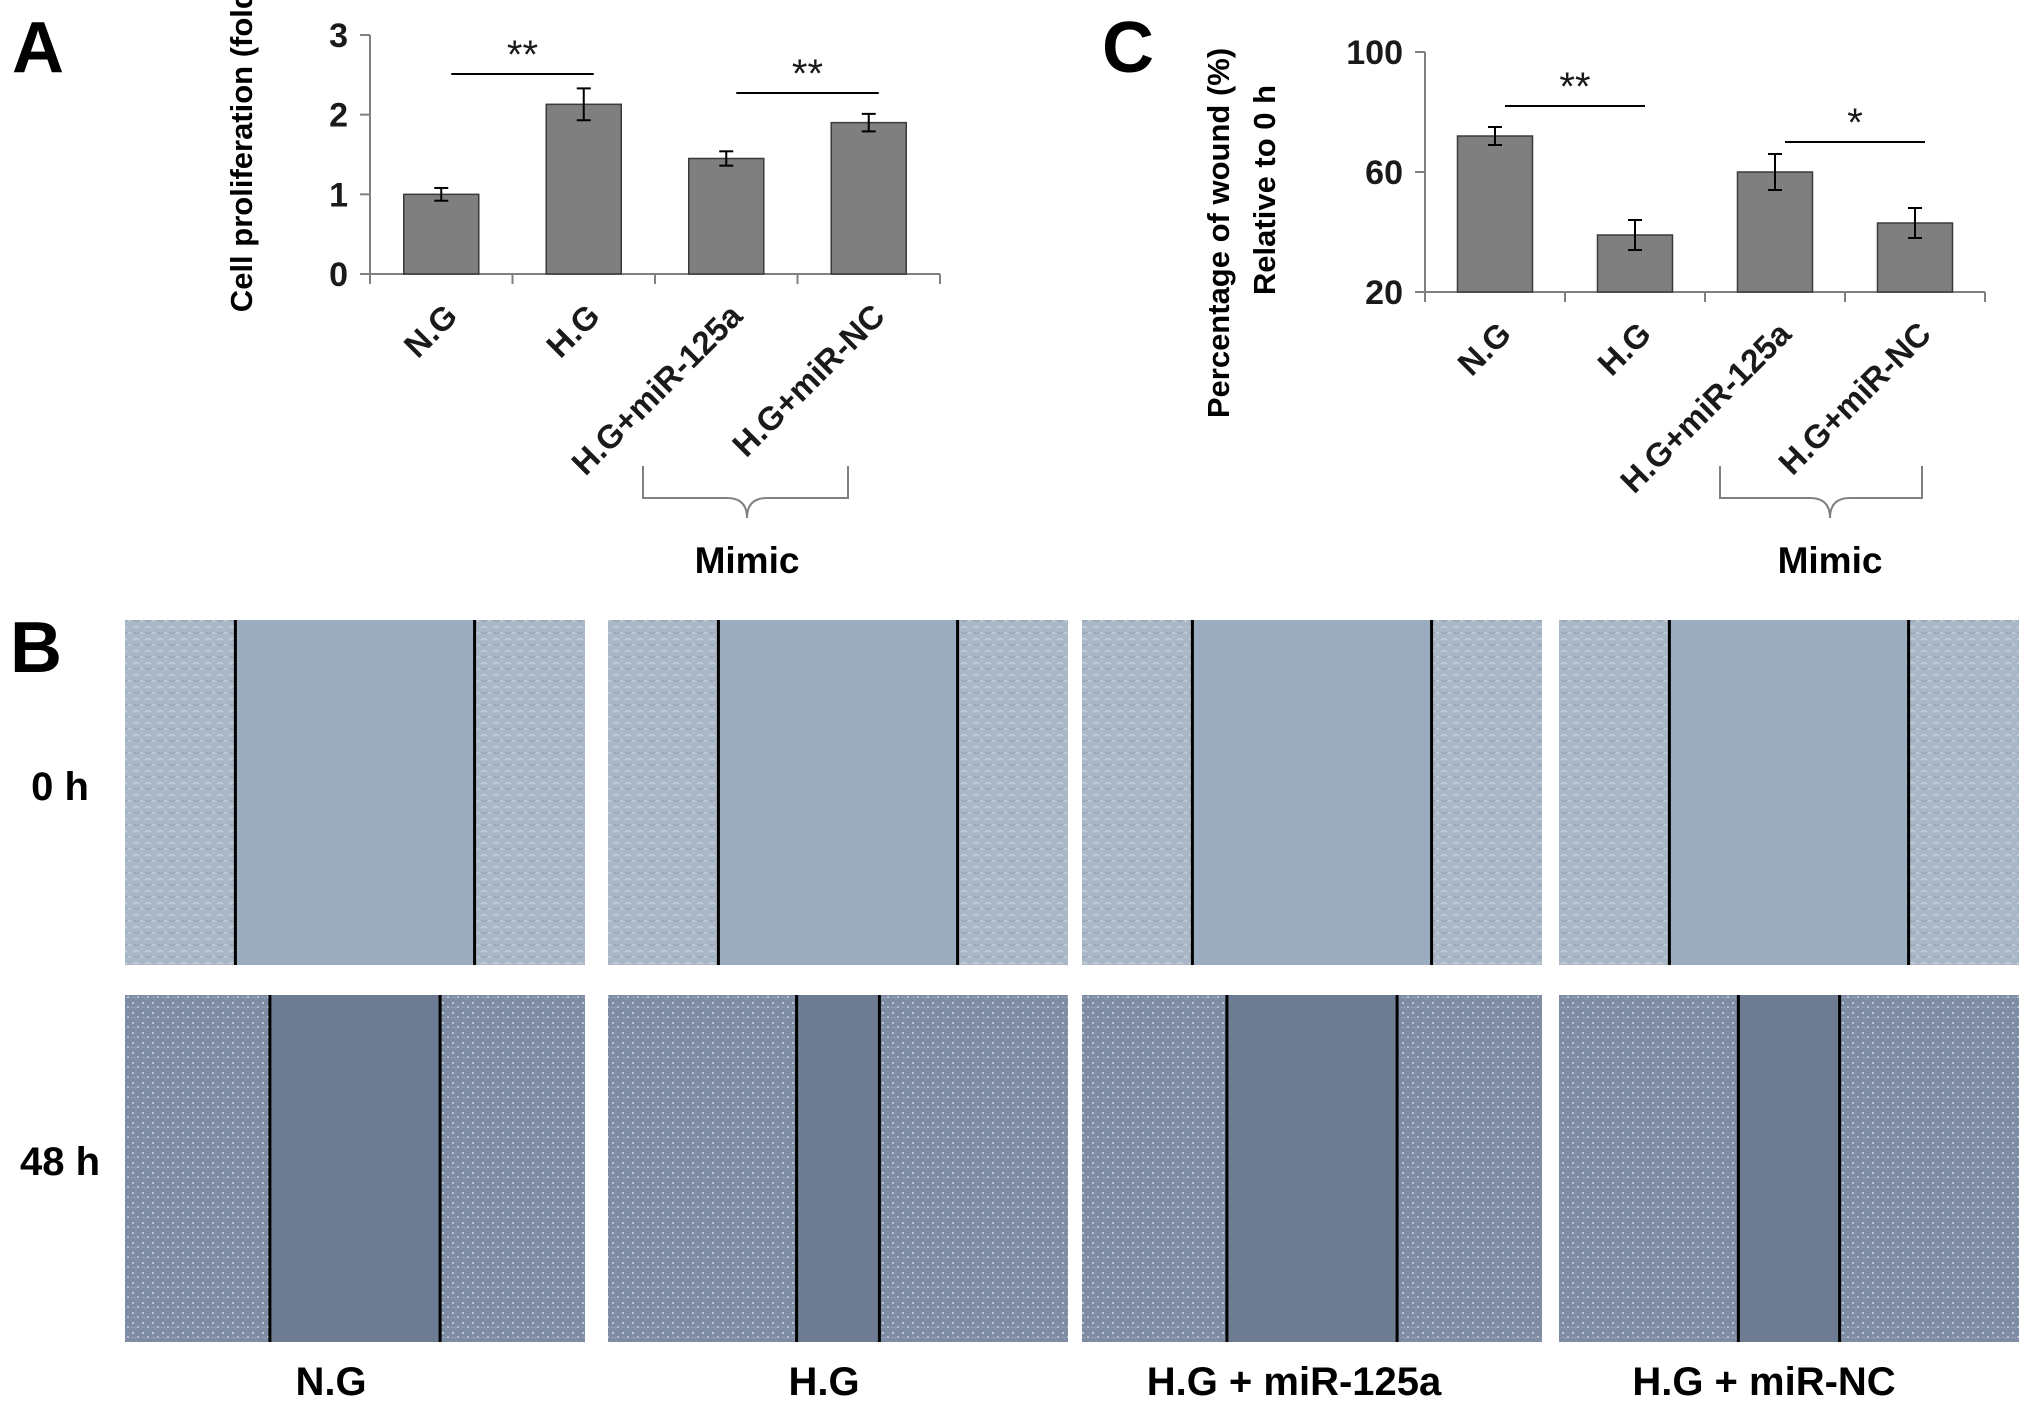 The image size is (2031, 1408). Describe the element at coordinates (745, 523) in the screenshot. I see `panel-a-mimic-bracket: Mimic` at that location.